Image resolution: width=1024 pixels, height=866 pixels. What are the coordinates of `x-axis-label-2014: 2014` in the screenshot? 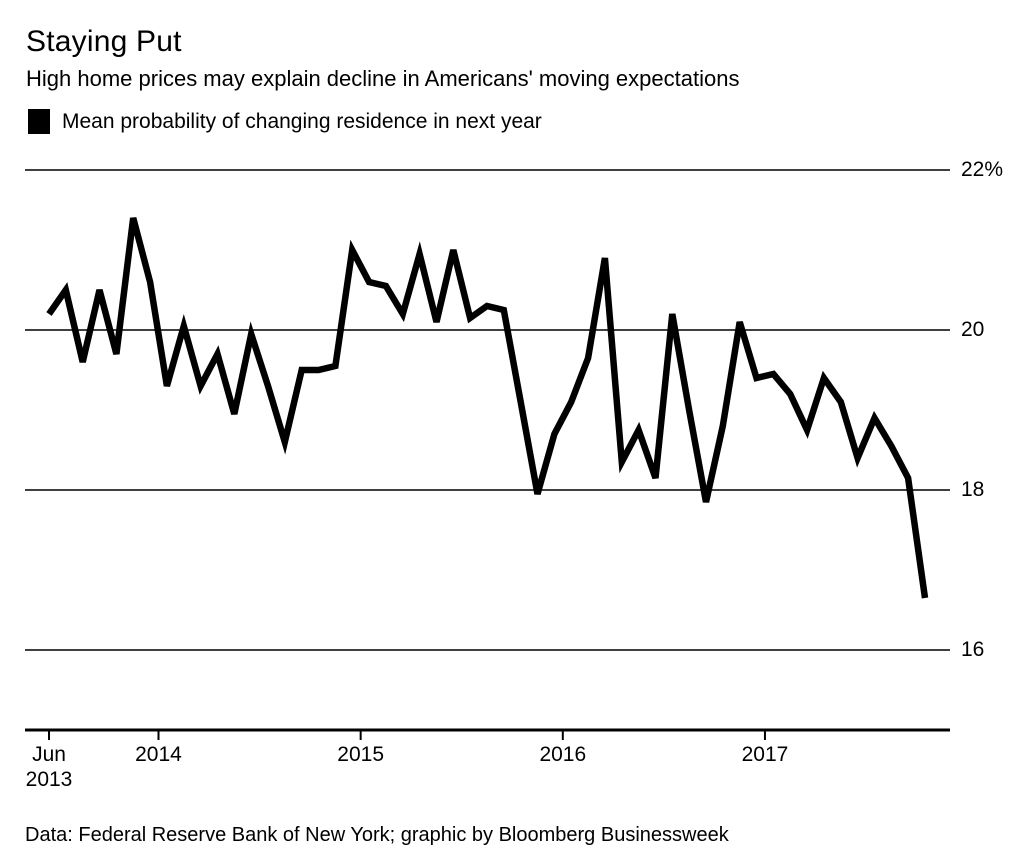 It's located at (158, 754).